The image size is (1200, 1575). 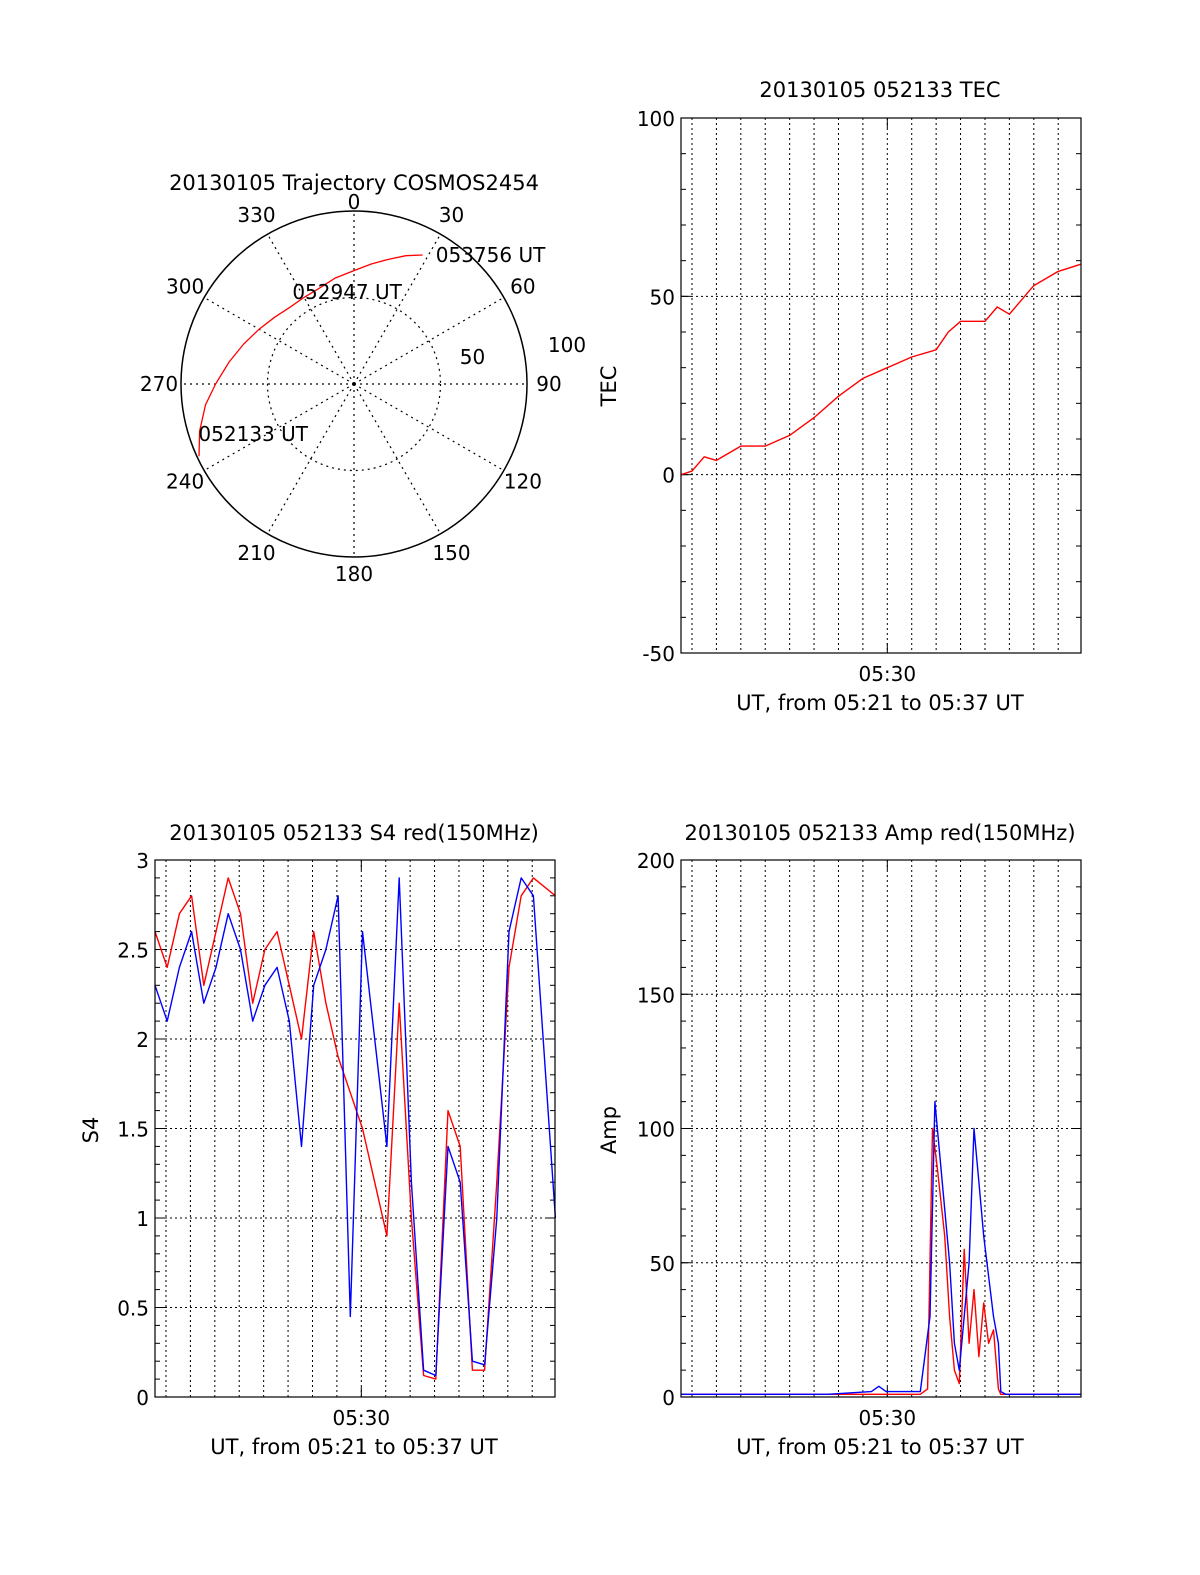 I want to click on s4-title: 20130105 052133 S4 red(150MHz), so click(x=354, y=833).